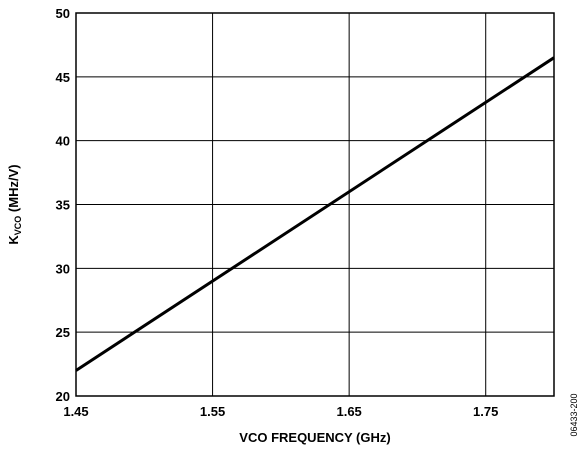 The height and width of the screenshot is (453, 582). Describe the element at coordinates (63, 332) in the screenshot. I see `y-tick-label: 25` at that location.